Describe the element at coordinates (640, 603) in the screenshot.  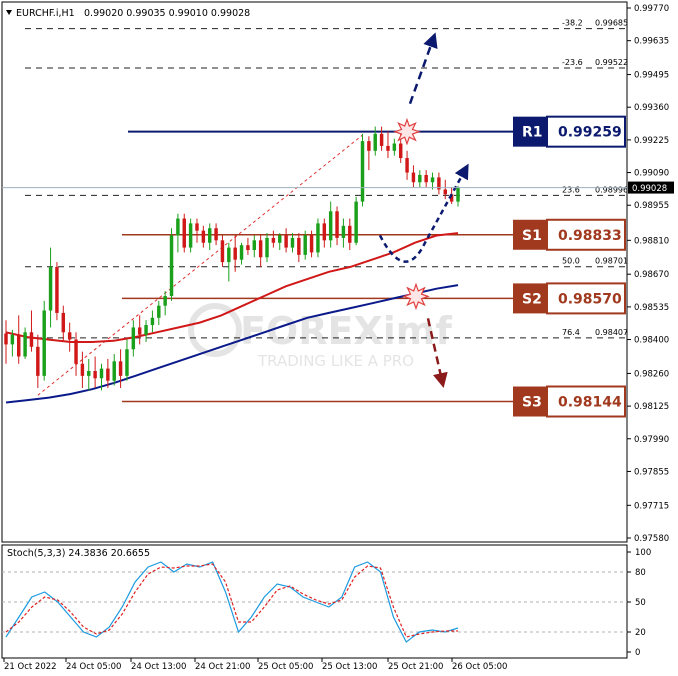
I see `stoch-tick-label: 50` at that location.